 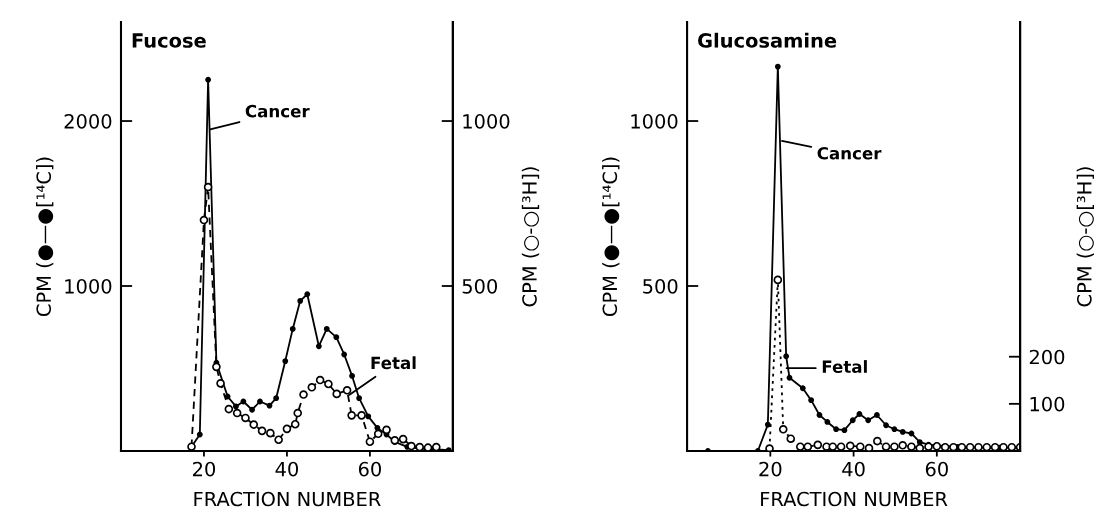 What do you see at coordinates (169, 40) in the screenshot?
I see `chart-title: Fucose` at bounding box center [169, 40].